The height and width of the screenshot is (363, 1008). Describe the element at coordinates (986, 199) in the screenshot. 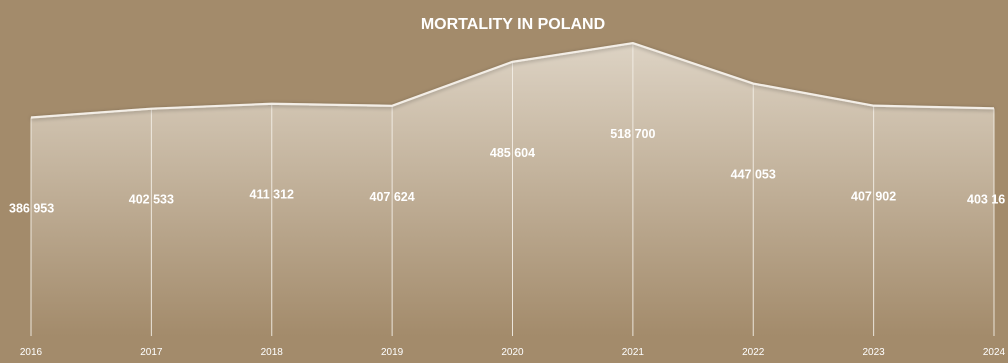

I see `data-label-2024: 403 16` at that location.